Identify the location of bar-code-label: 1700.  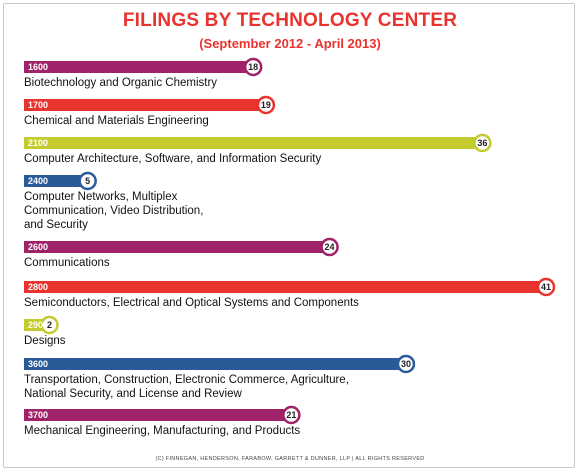
(38, 105).